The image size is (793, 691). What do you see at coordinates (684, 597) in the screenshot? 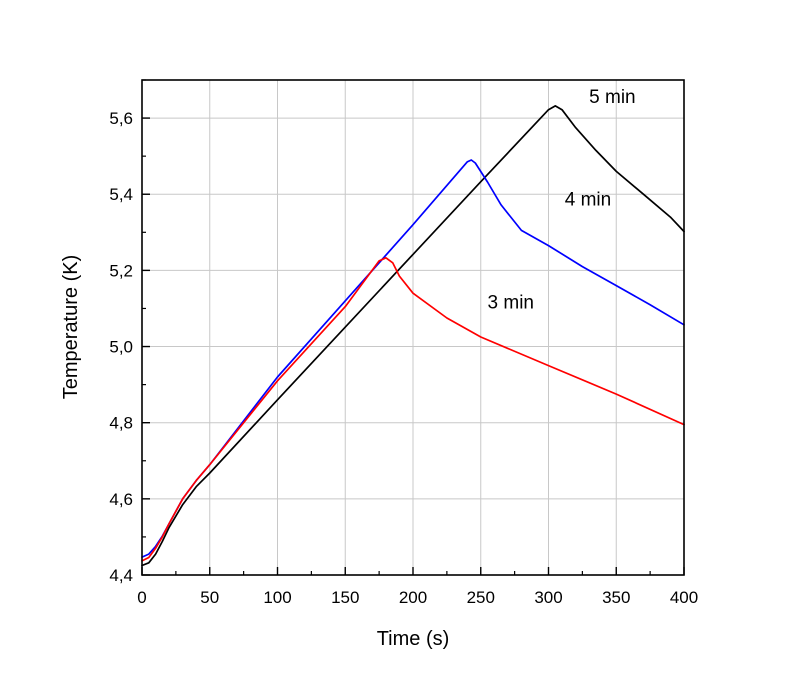
I see `x-tick-label: 400` at bounding box center [684, 597].